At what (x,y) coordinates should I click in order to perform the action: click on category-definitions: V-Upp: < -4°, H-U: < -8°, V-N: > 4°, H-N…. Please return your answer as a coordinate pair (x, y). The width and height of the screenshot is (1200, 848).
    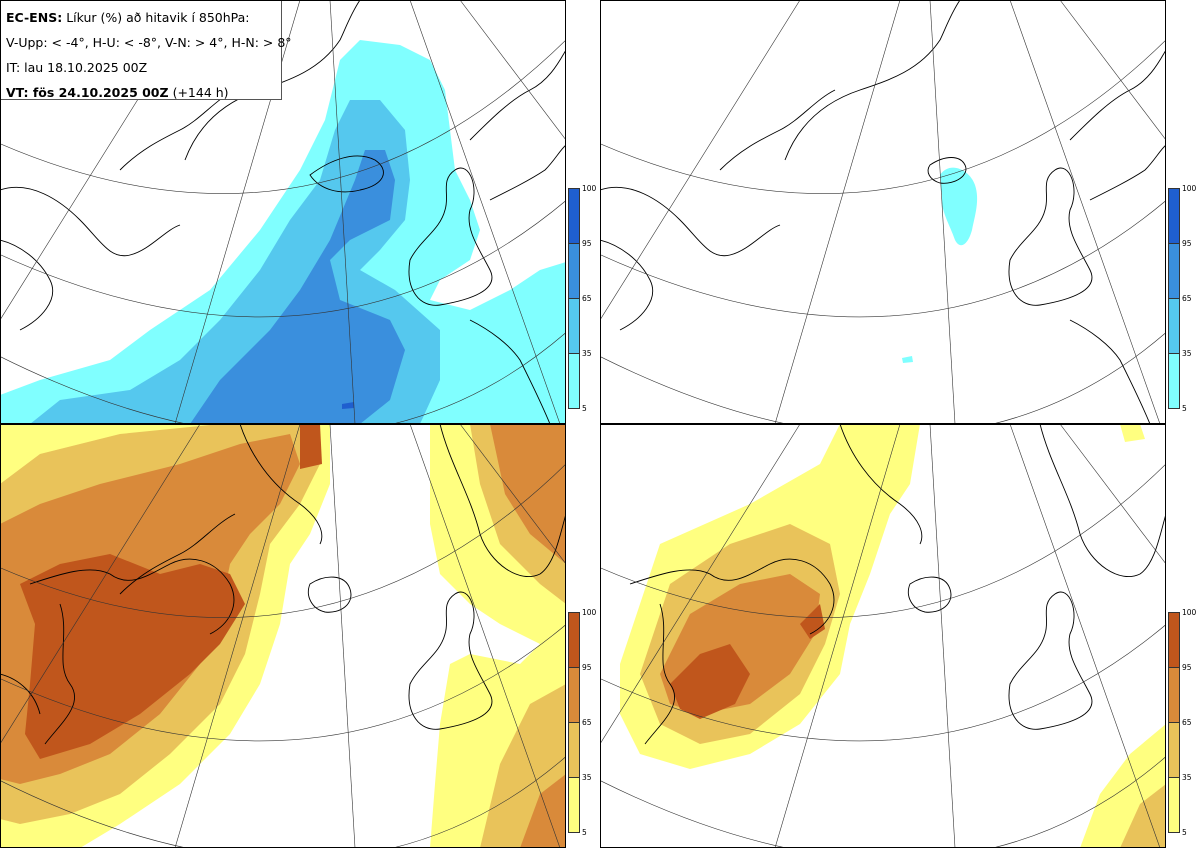
    Looking at the image, I should click on (149, 42).